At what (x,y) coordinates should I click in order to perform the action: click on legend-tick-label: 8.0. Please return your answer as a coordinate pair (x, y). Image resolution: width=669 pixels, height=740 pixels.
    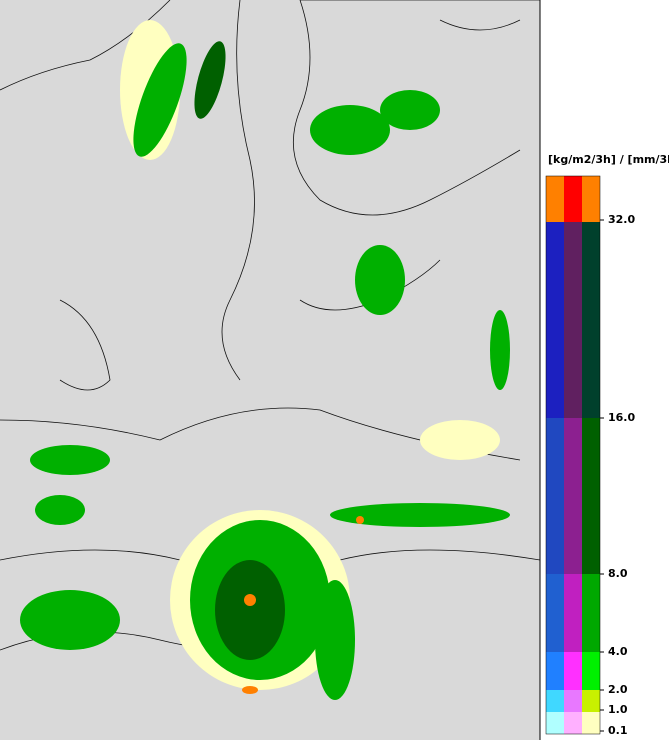
    Looking at the image, I should click on (618, 573).